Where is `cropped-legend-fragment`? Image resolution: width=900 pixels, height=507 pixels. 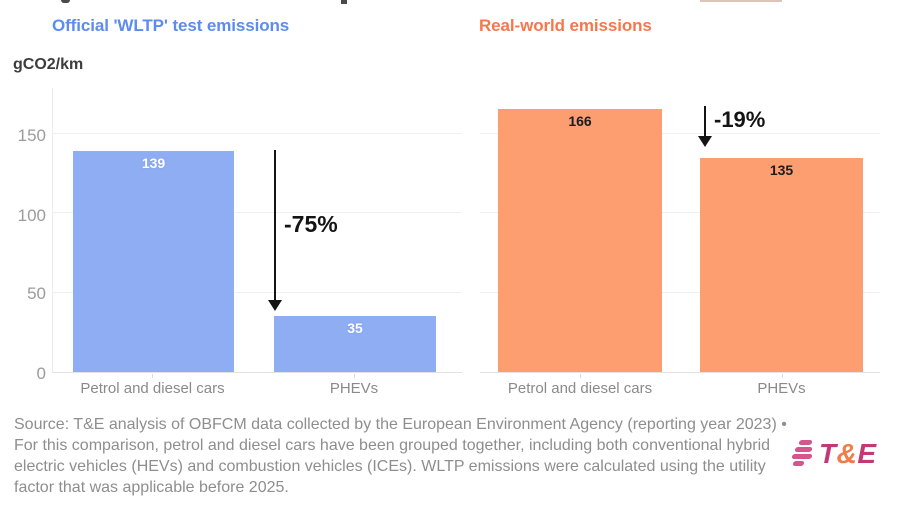
cropped-legend-fragment is located at coordinates (741, 1).